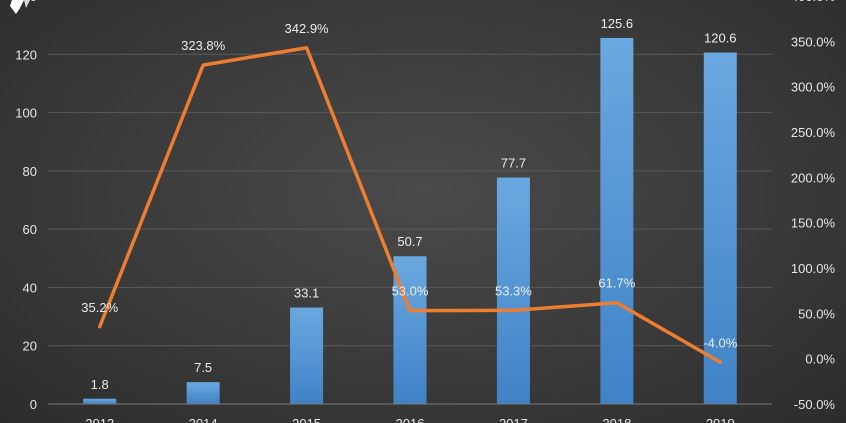 The width and height of the screenshot is (846, 423). Describe the element at coordinates (307, 28) in the screenshot. I see `line-value-label: 342.9%` at that location.